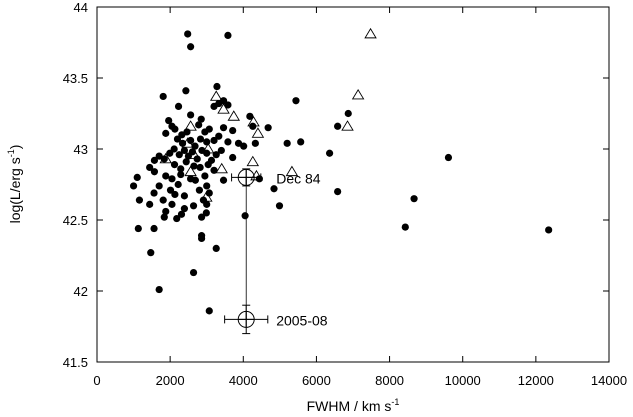  Describe the element at coordinates (75, 362) in the screenshot. I see `y-tick-label: 41.5` at that location.